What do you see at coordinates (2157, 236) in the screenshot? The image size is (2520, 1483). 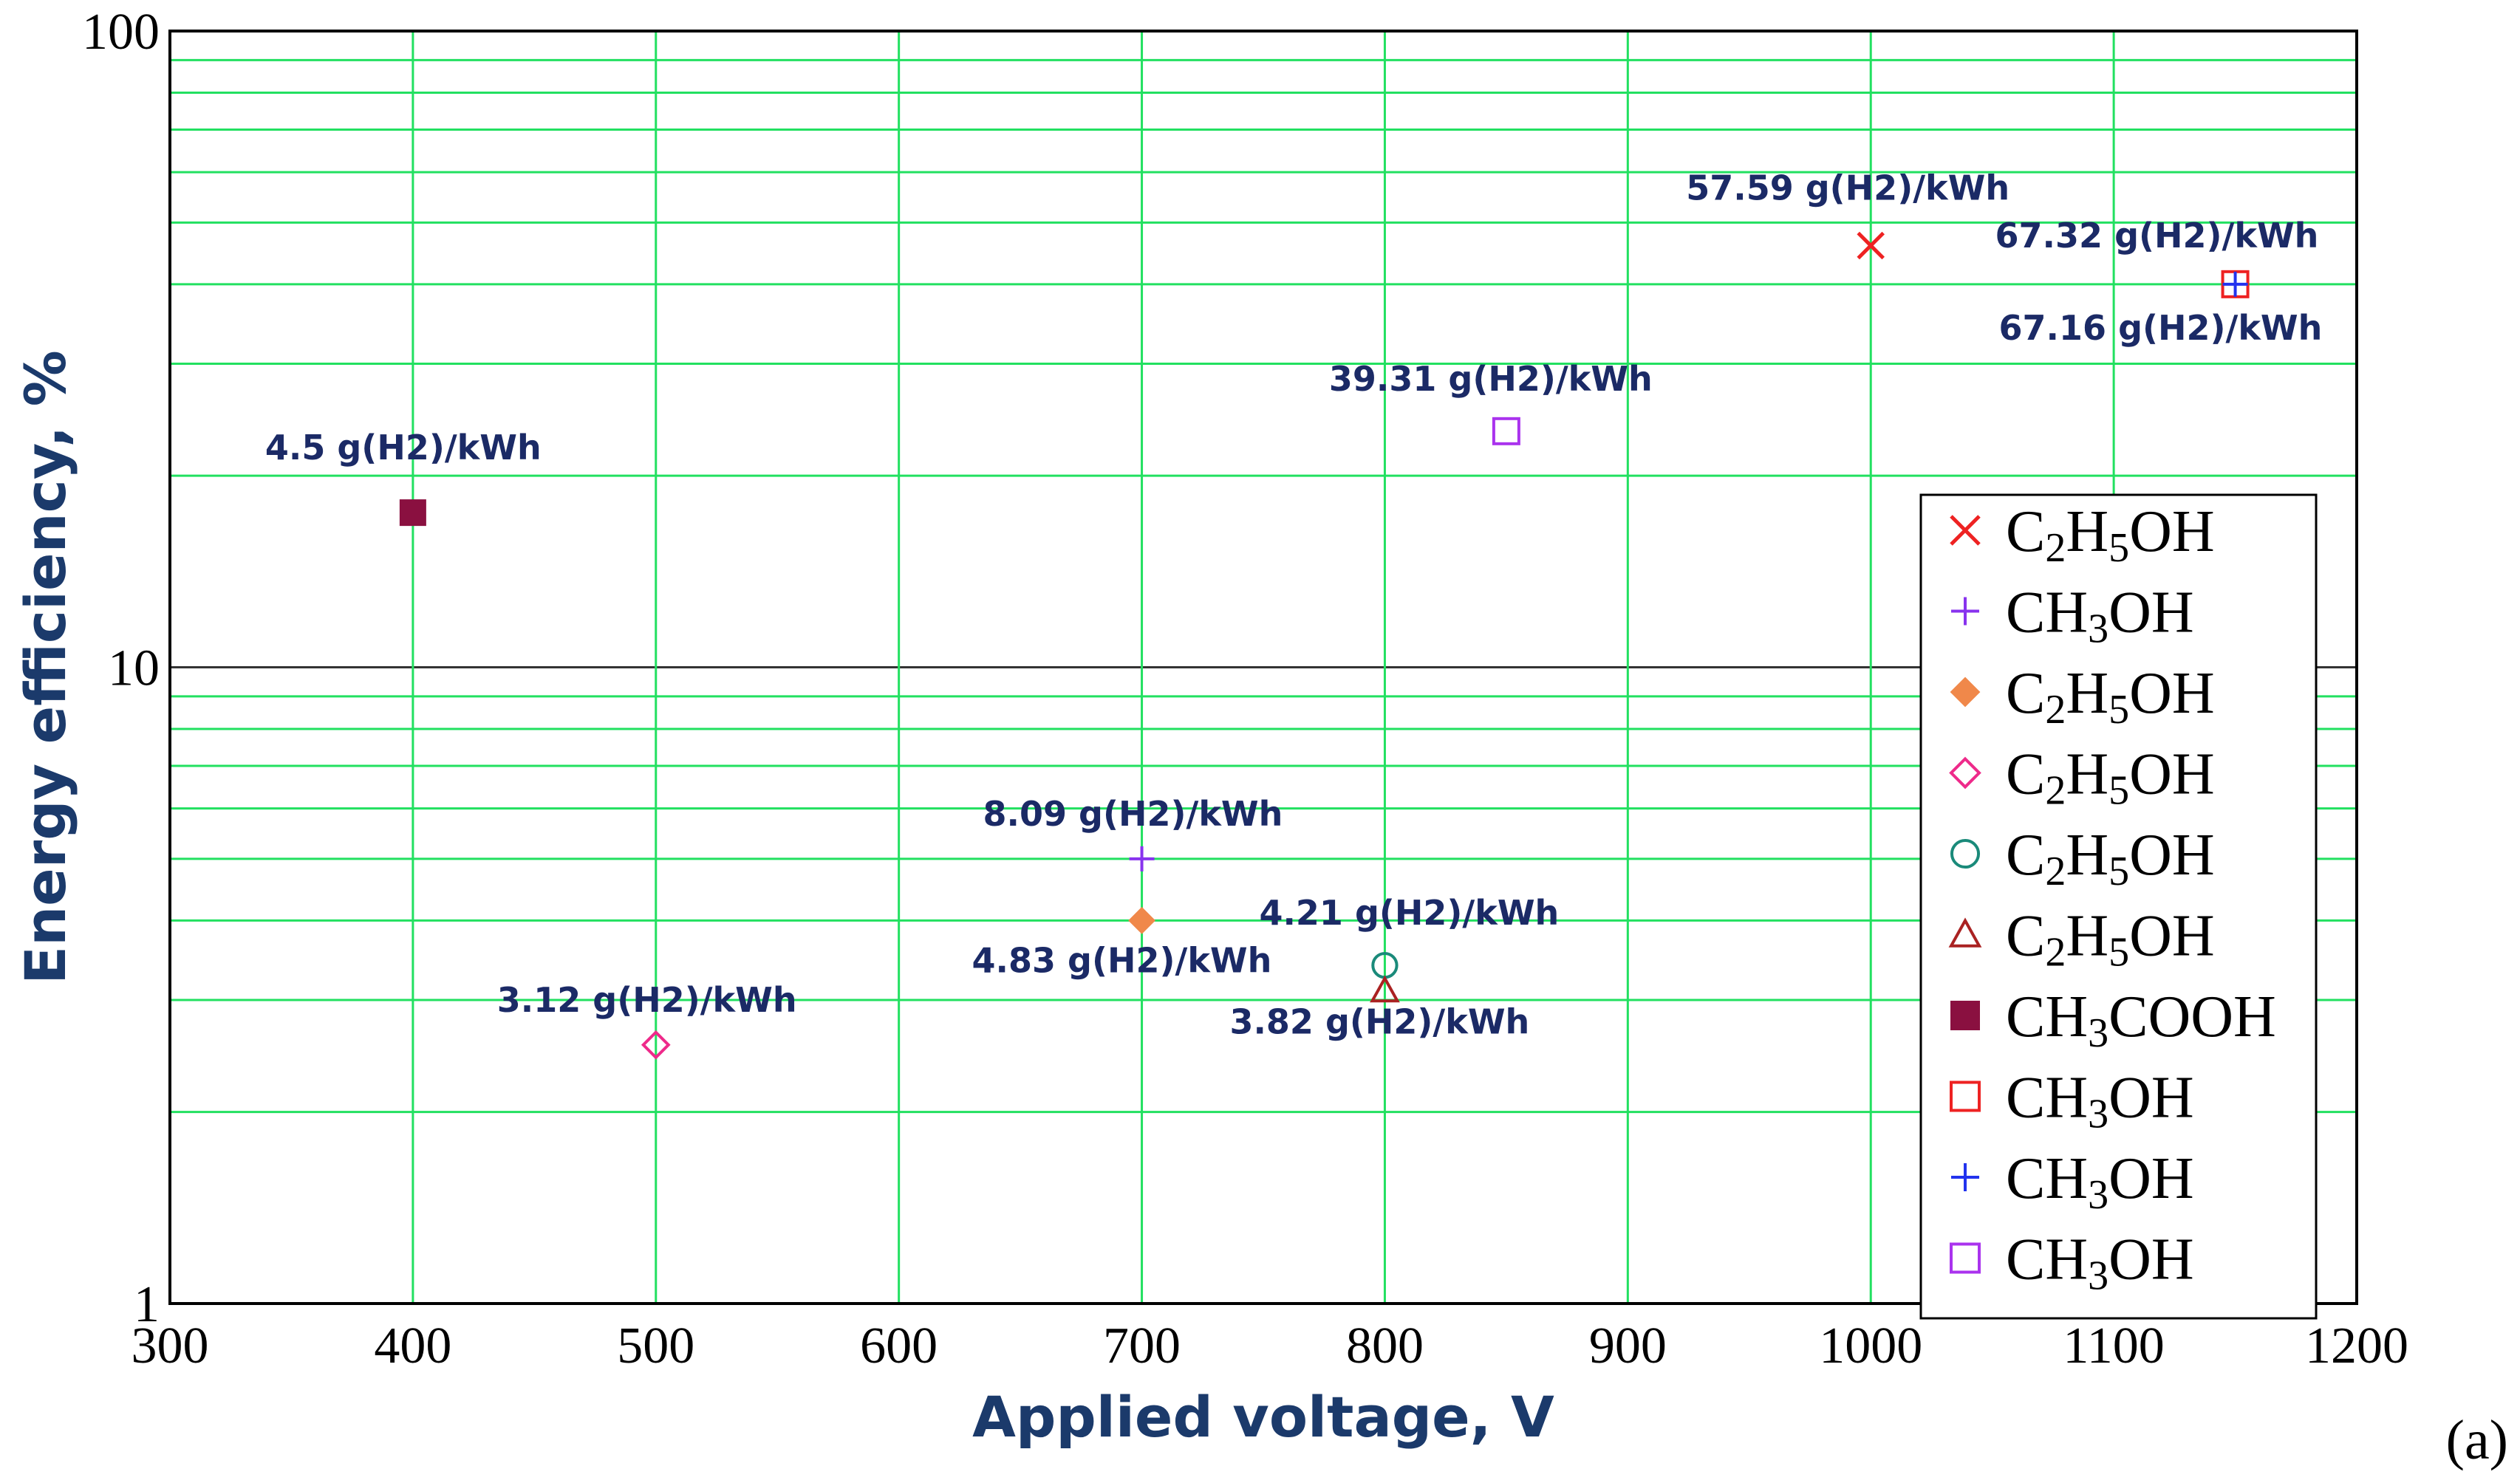 I see `data-label: 67.32 g(H2)/kWh` at bounding box center [2157, 236].